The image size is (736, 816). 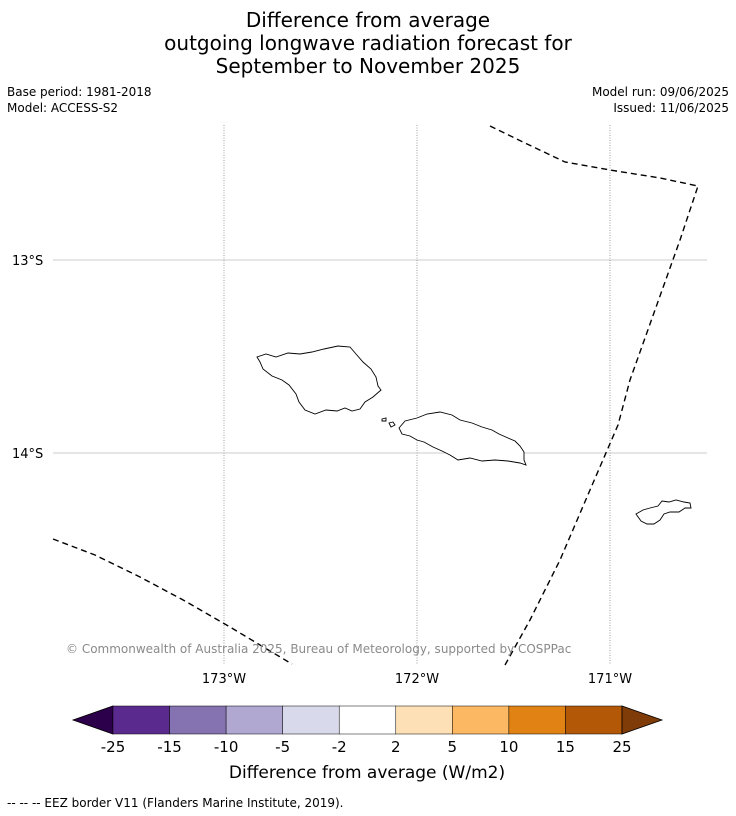 What do you see at coordinates (610, 679) in the screenshot?
I see `lon-label-171w: 171°W` at bounding box center [610, 679].